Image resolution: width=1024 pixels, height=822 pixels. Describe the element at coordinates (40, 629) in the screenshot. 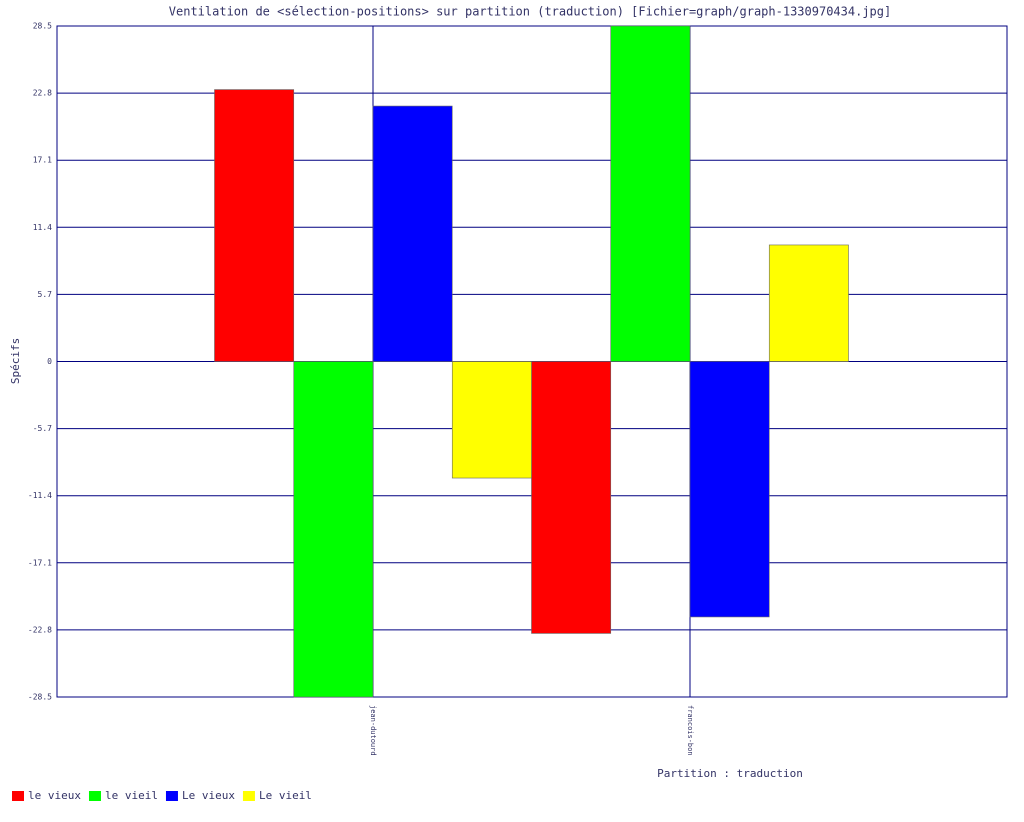

I see `y-tick-label: -22.8` at that location.